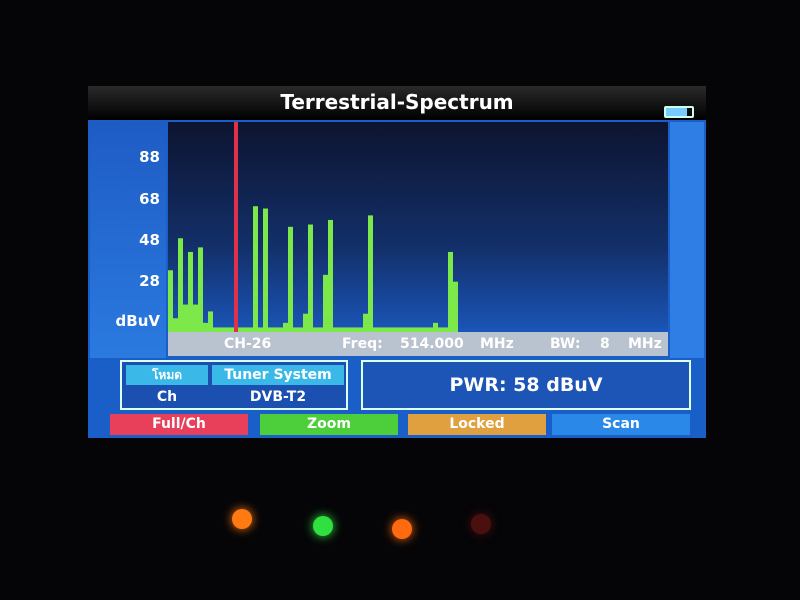 Image resolution: width=800 pixels, height=600 pixels. I want to click on bw-value: 8, so click(605, 344).